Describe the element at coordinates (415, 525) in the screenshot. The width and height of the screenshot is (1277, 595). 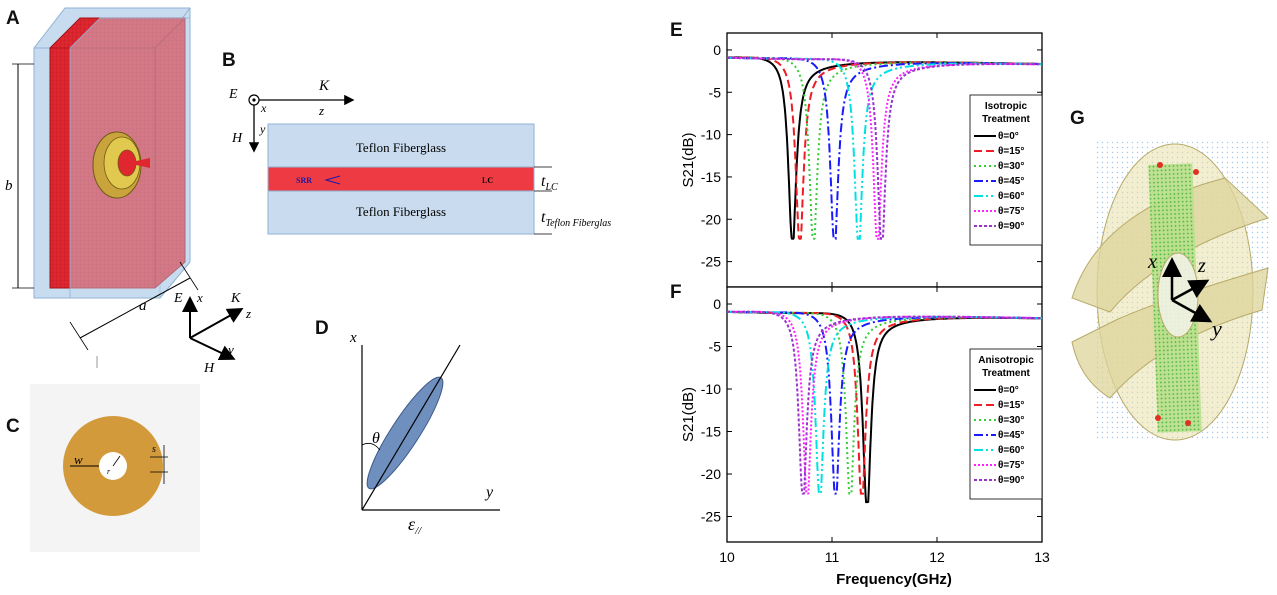
I see `svg-text: ε//` at that location.